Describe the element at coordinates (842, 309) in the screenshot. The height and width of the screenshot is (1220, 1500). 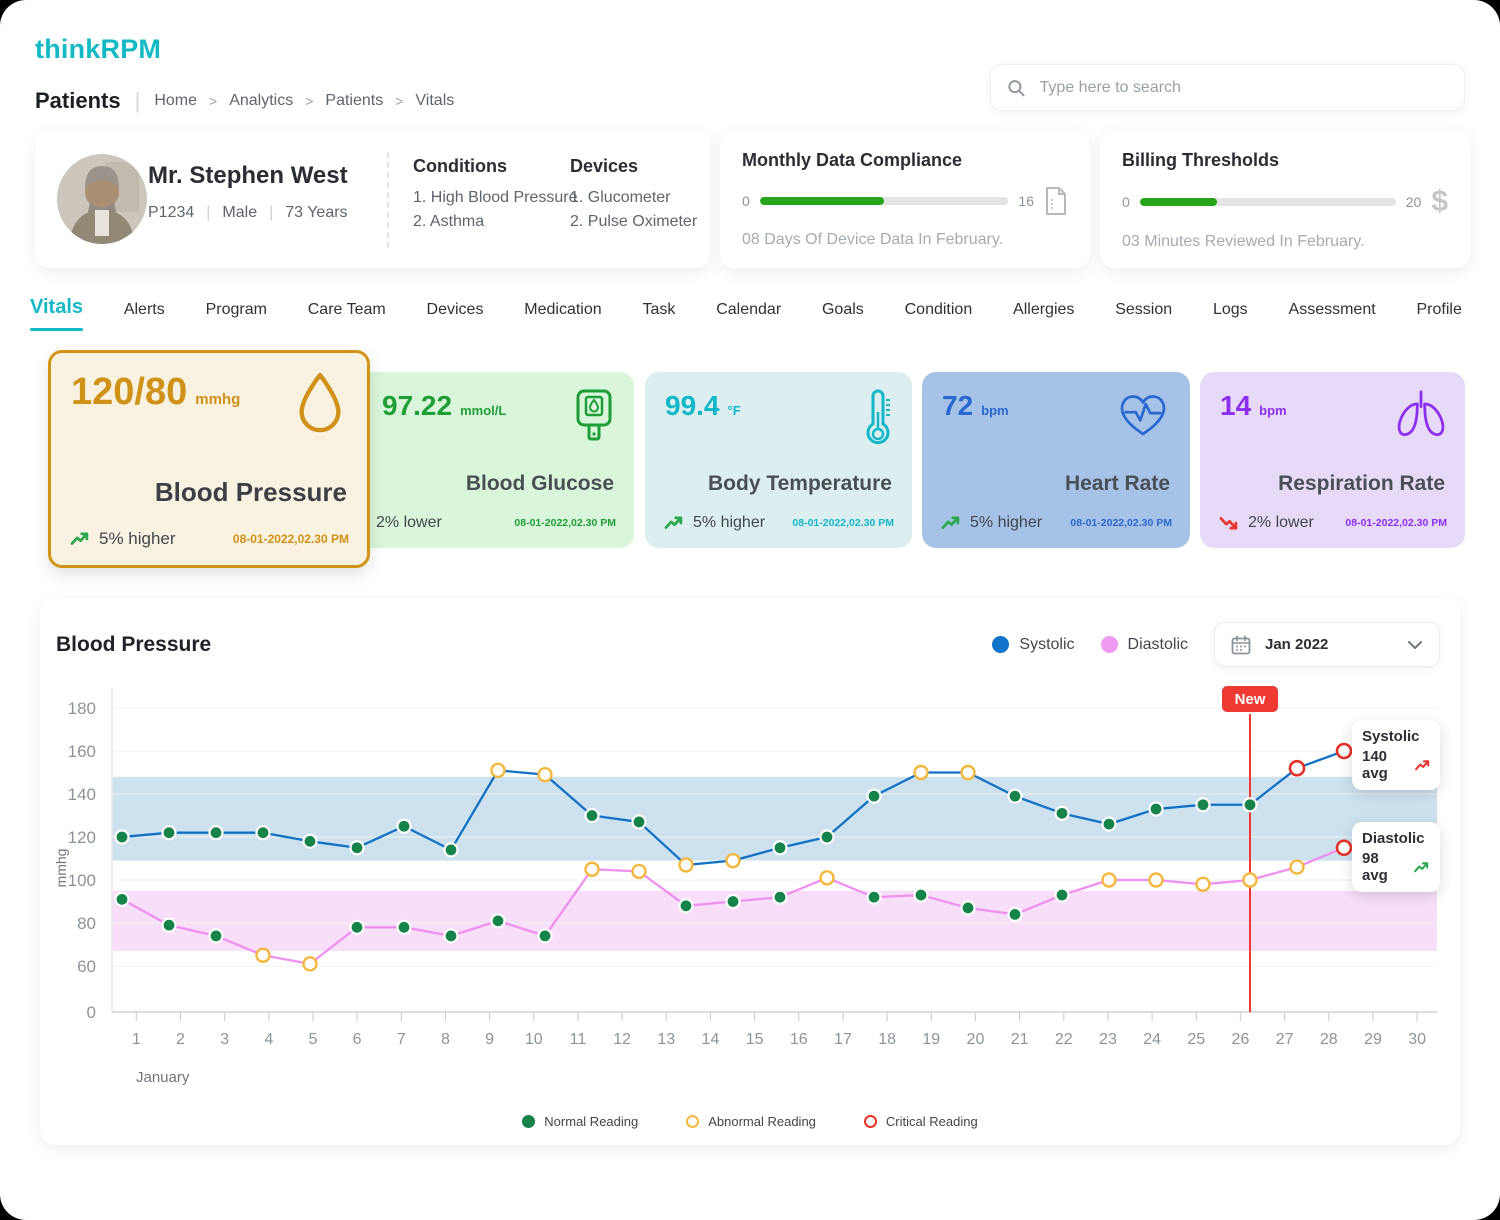
I see `tab-goals: Goals` at that location.